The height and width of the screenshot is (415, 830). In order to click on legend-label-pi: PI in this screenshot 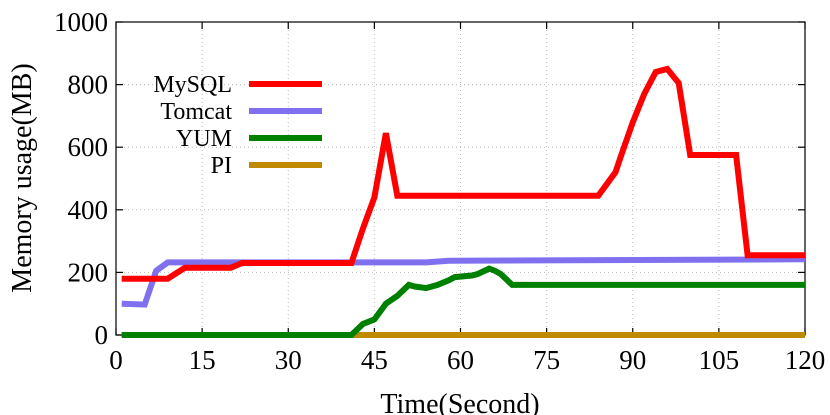, I will do `click(221, 166)`.